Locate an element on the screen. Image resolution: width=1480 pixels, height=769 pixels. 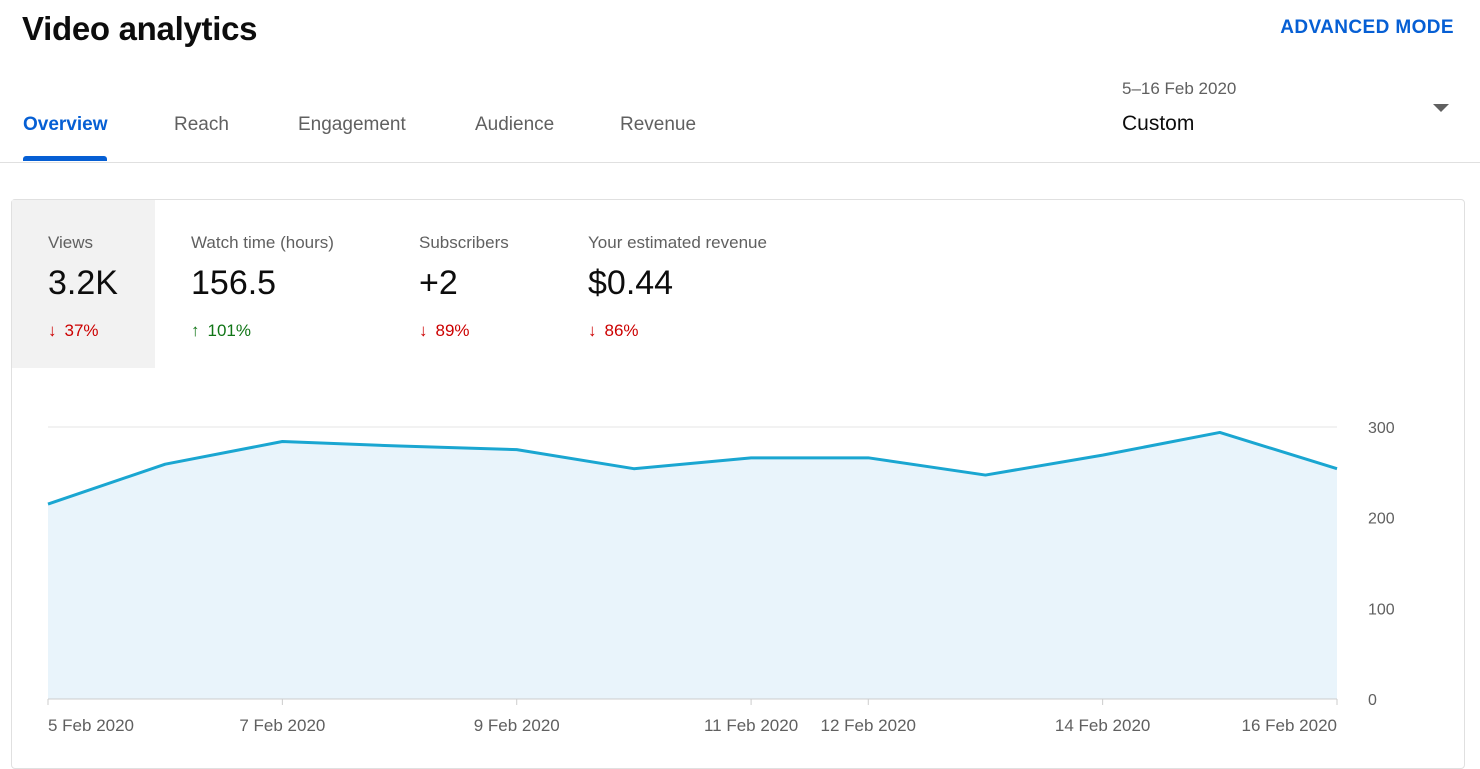
metric-label: Watch time (hours) is located at coordinates (262, 243).